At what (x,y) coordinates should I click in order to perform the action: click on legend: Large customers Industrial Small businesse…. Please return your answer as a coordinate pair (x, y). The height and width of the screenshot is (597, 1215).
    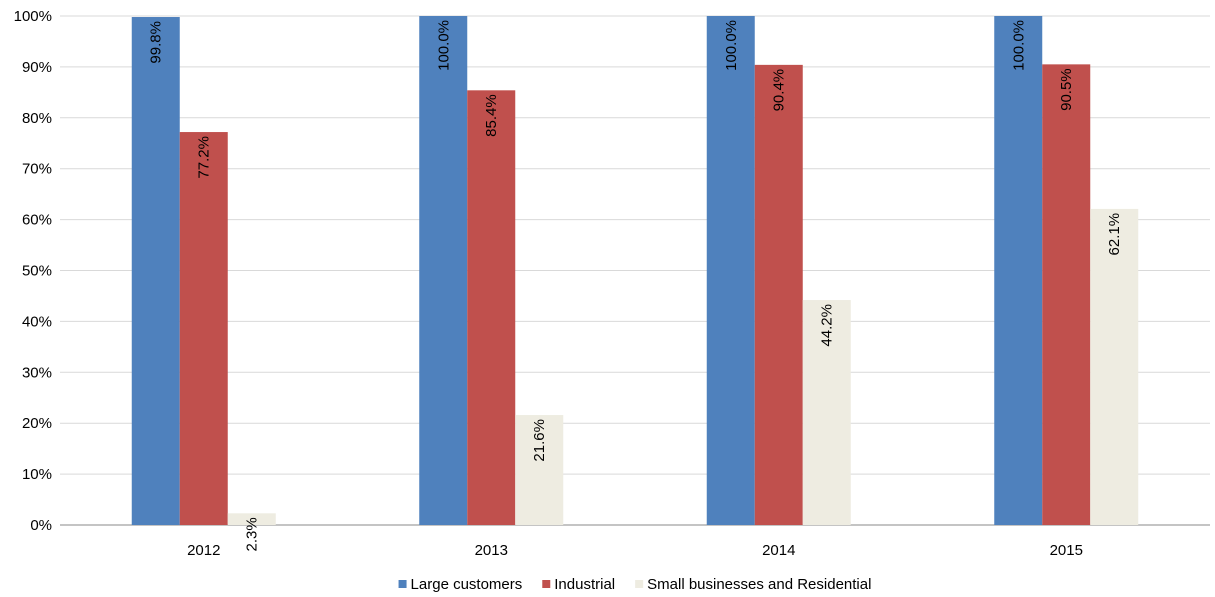
    Looking at the image, I should click on (634, 584).